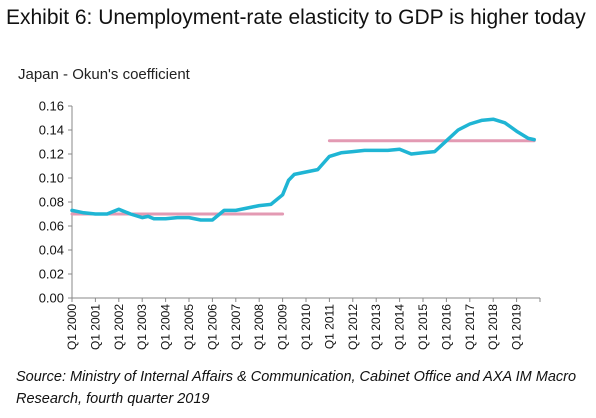 The height and width of the screenshot is (418, 596). Describe the element at coordinates (51, 298) in the screenshot. I see `y-tick-label: 0.00` at that location.